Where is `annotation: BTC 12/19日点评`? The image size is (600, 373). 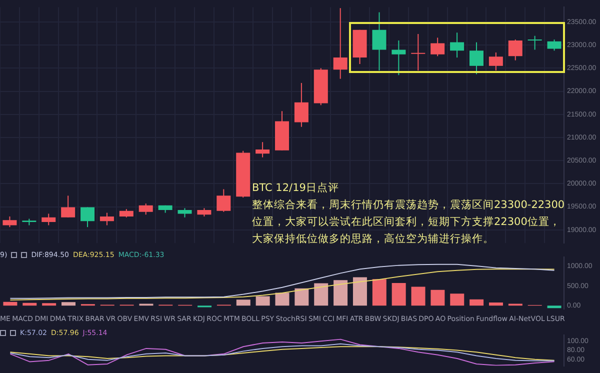
annotation: BTC 12/19日点评 is located at coordinates (296, 188).